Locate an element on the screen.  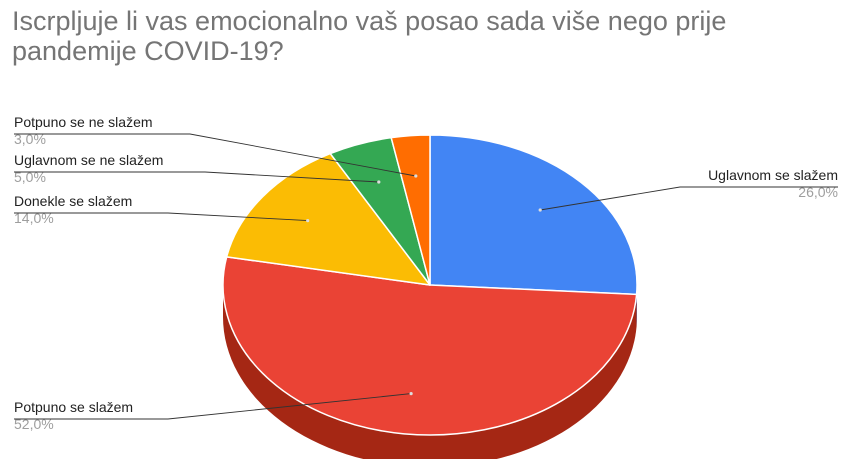
slice-value-5: 3,0% is located at coordinates (30, 139).